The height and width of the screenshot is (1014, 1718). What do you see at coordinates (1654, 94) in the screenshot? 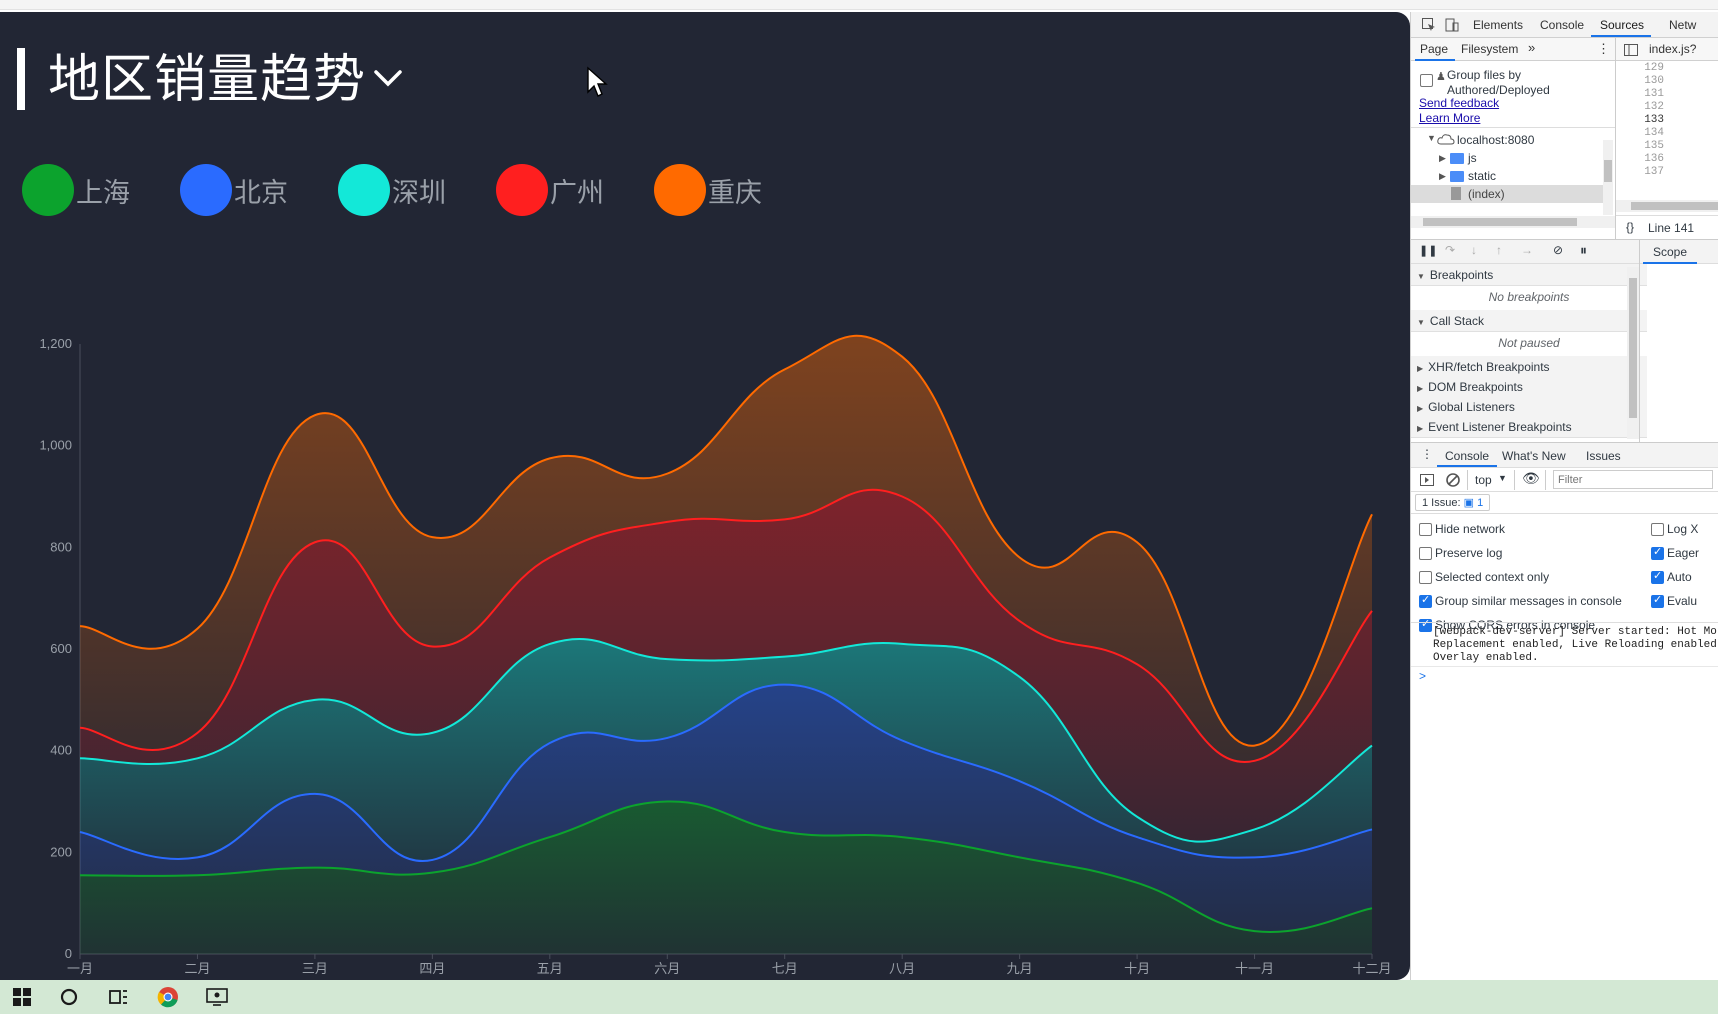
I see `gutter-line-number: 131` at bounding box center [1654, 94].